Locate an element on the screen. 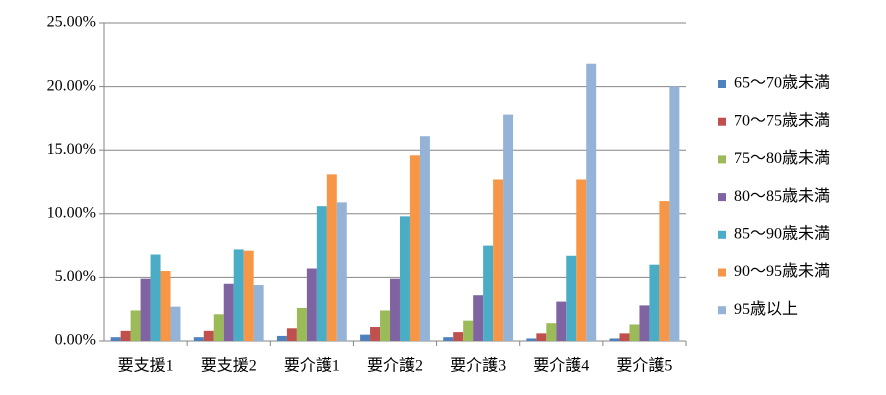 The height and width of the screenshot is (395, 886). legend-label: 95歳以上 is located at coordinates (766, 309).